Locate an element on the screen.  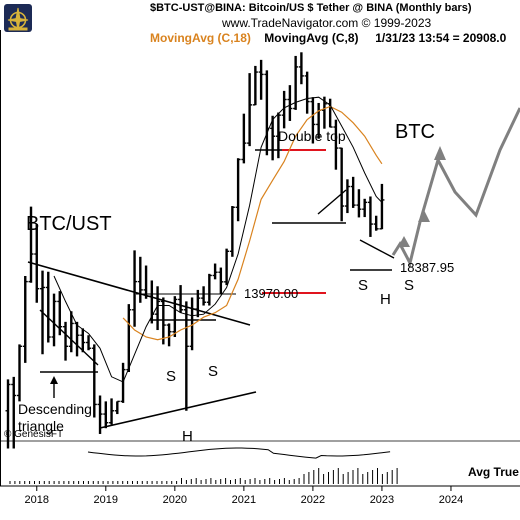
compass-icon is located at coordinates (18, 19).